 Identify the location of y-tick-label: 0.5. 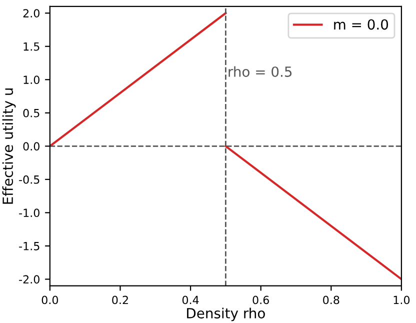
(31, 113).